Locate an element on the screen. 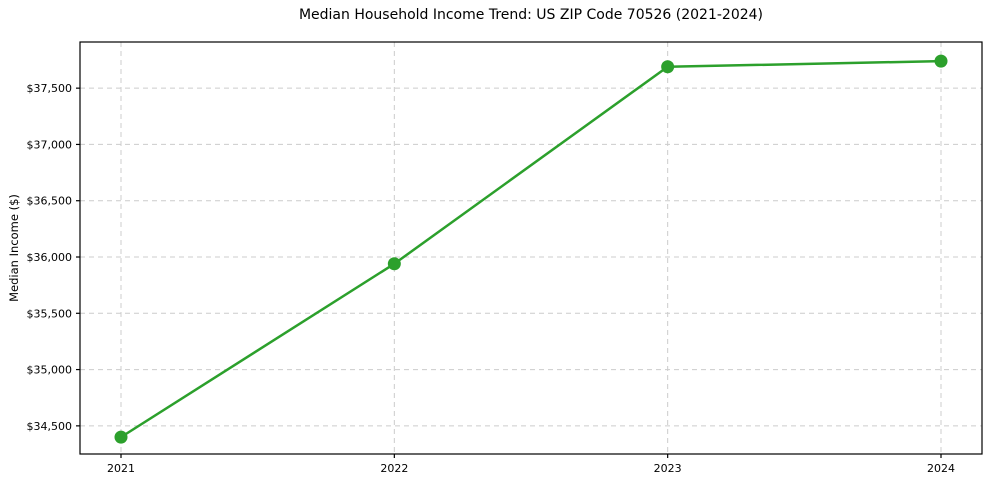 This screenshot has width=989, height=490. x-tick-label: 2021 is located at coordinates (121, 468).